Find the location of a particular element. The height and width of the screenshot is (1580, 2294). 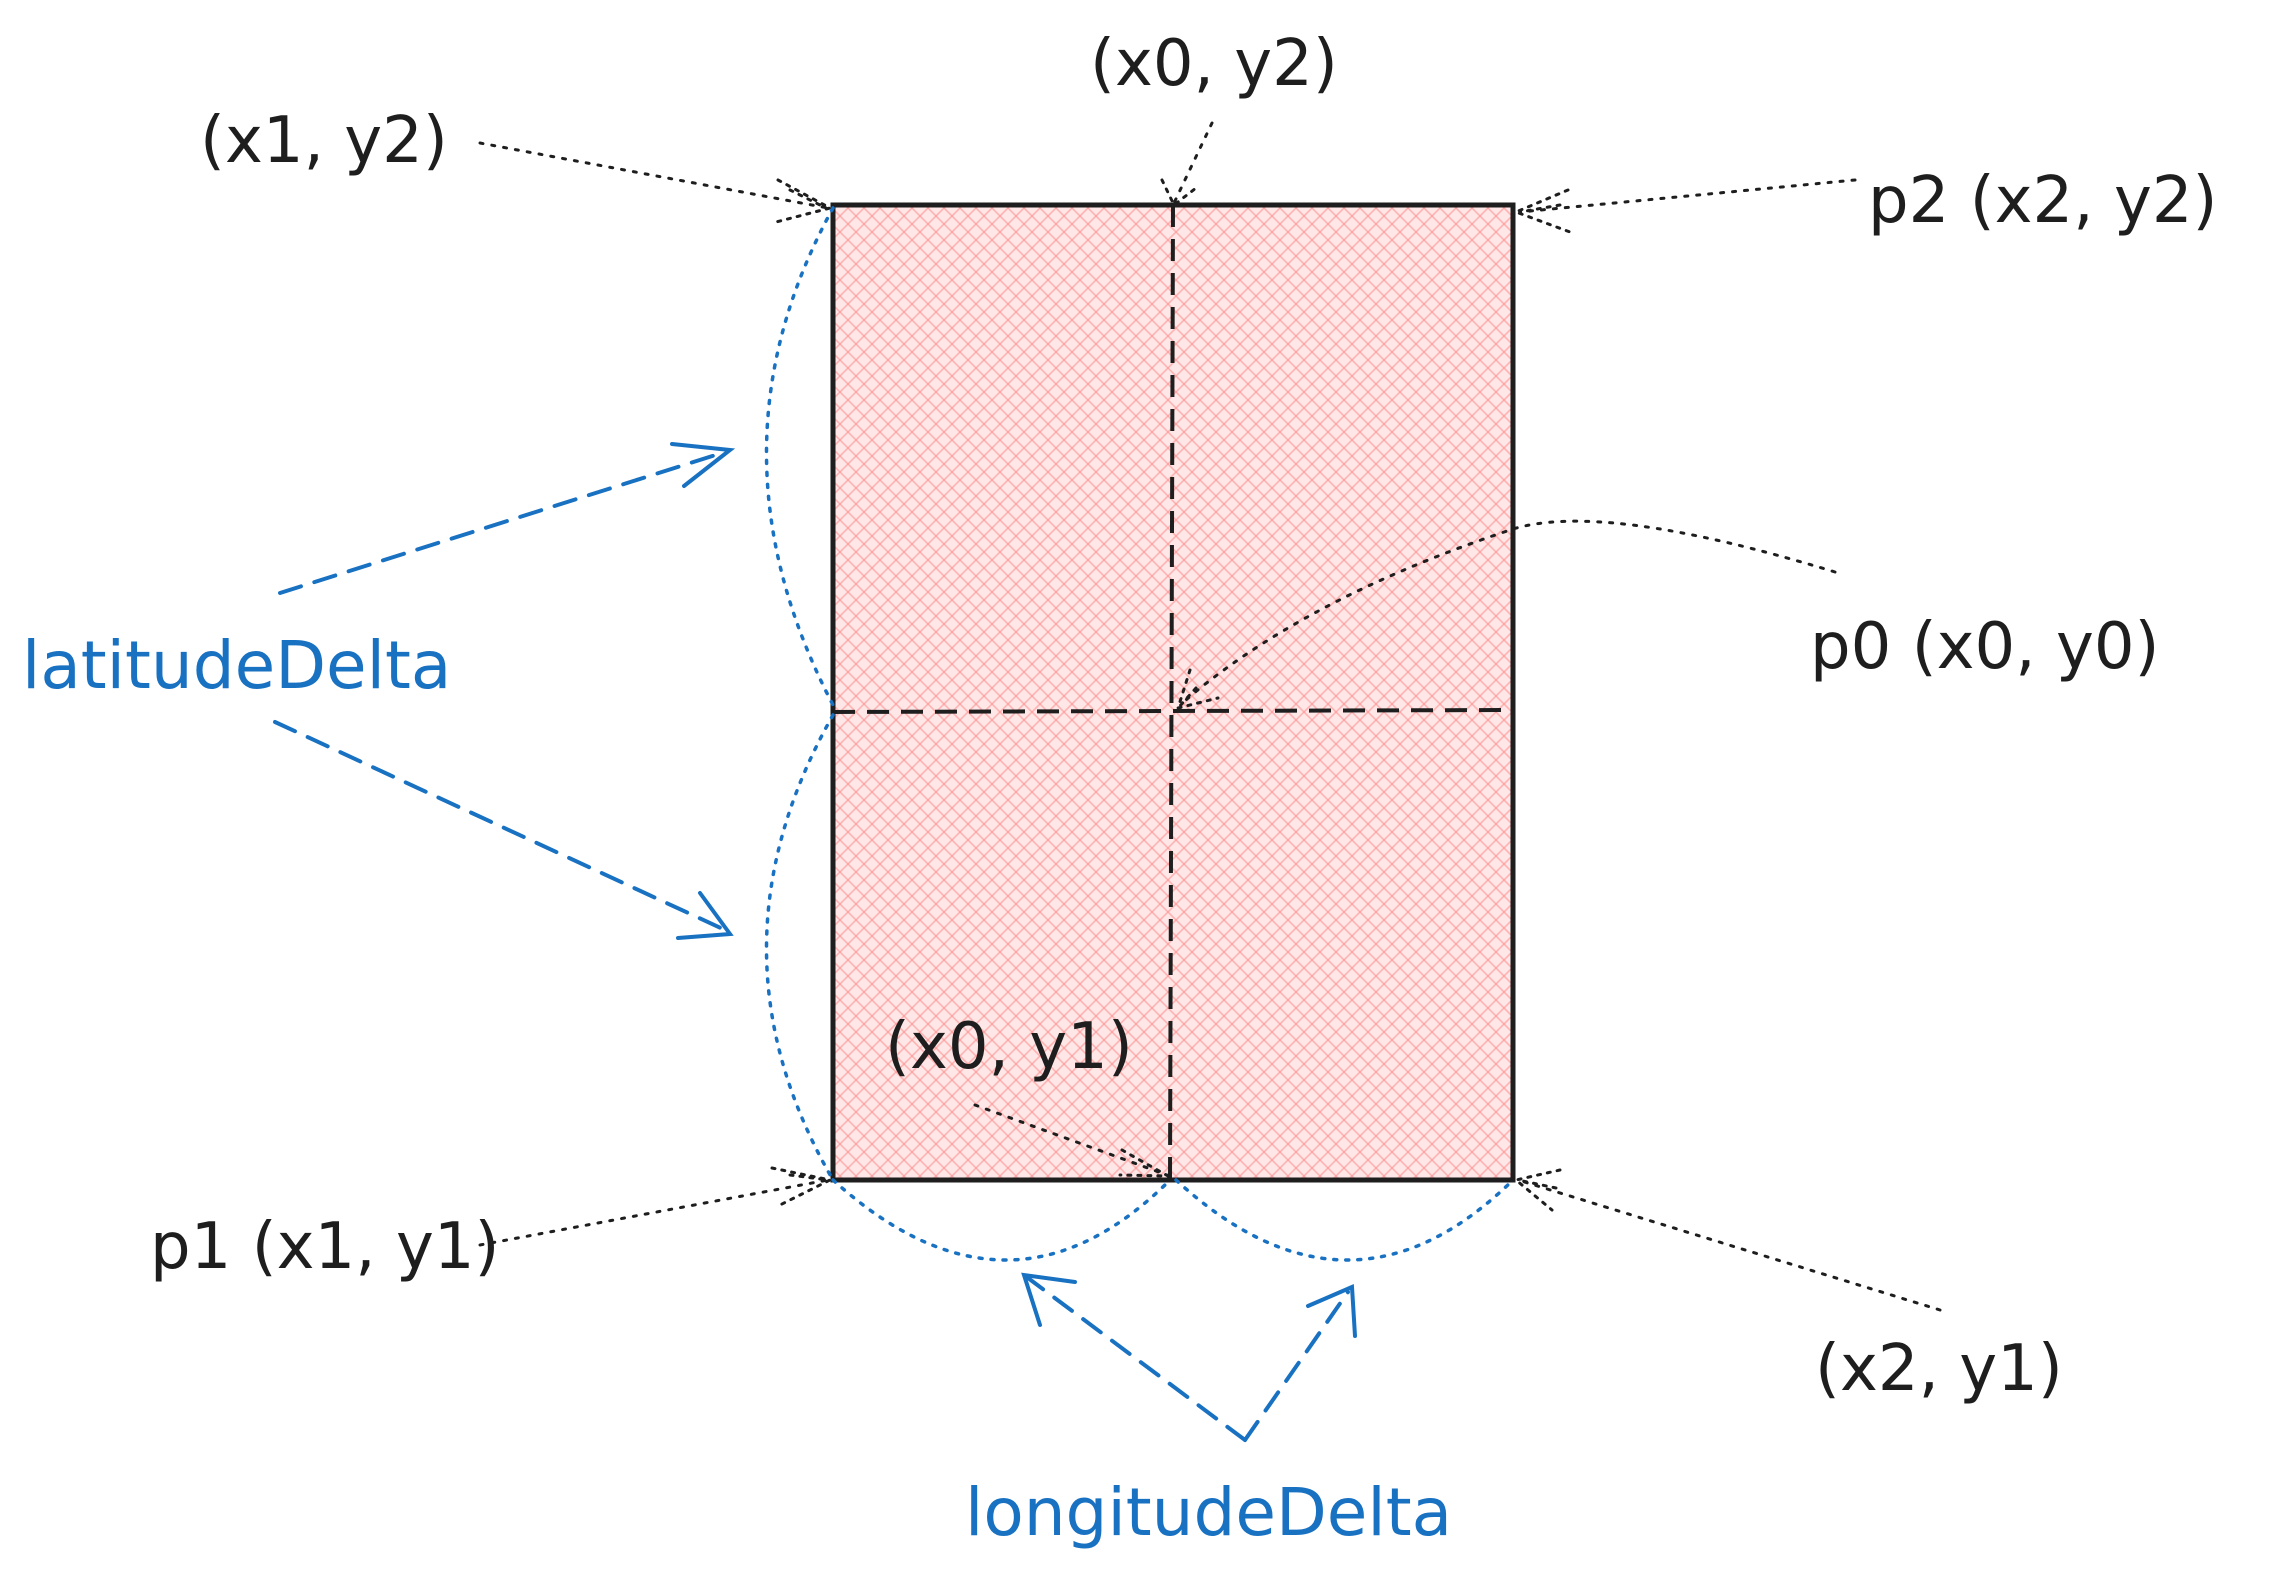

label-longitude-delta: longitudeDelta is located at coordinates (1208, 1512).